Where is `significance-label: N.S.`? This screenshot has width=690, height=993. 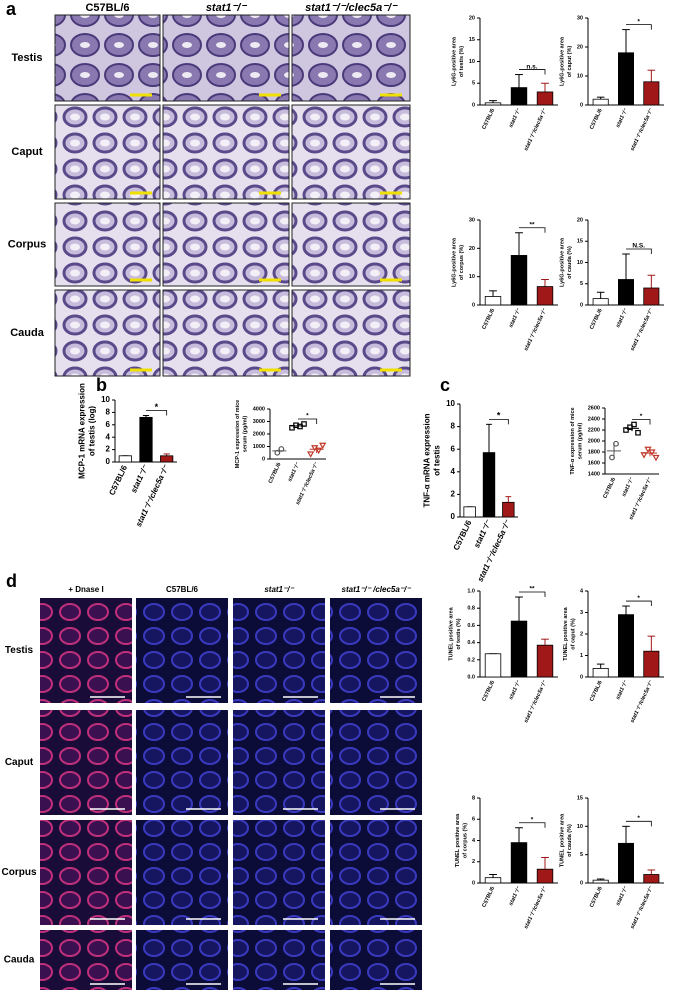
significance-label: N.S. is located at coordinates (638, 246).